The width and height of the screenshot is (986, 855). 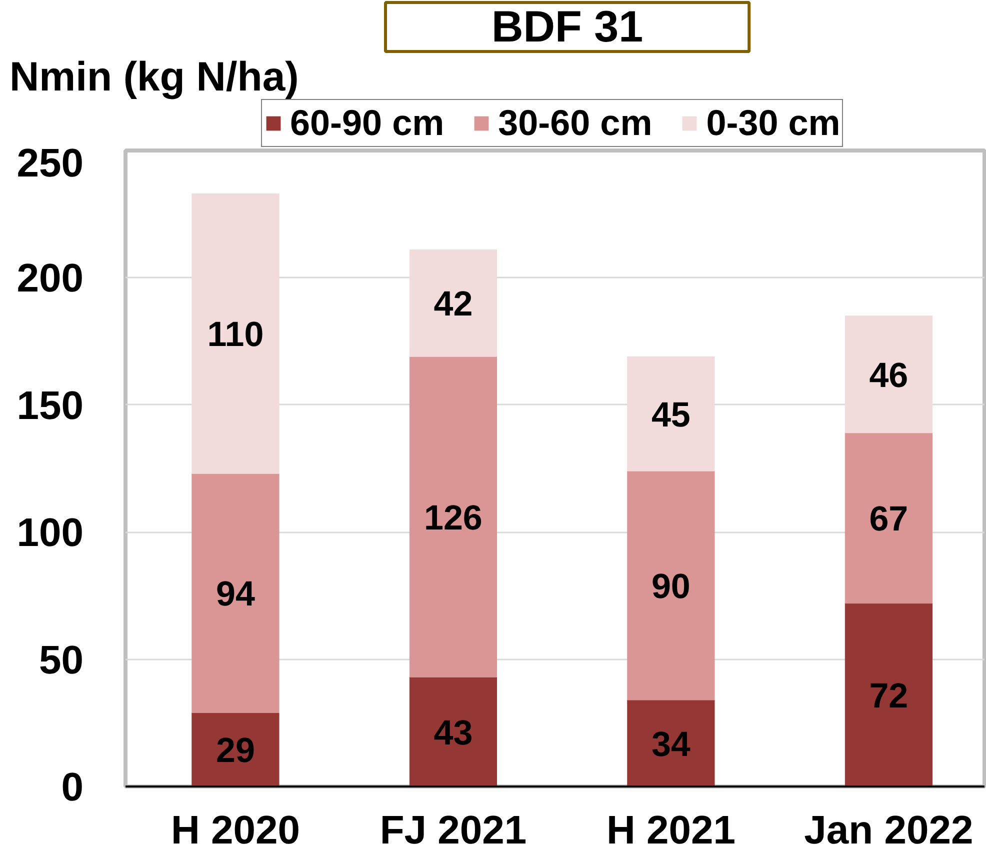 I want to click on data-label: 72, so click(x=888, y=696).